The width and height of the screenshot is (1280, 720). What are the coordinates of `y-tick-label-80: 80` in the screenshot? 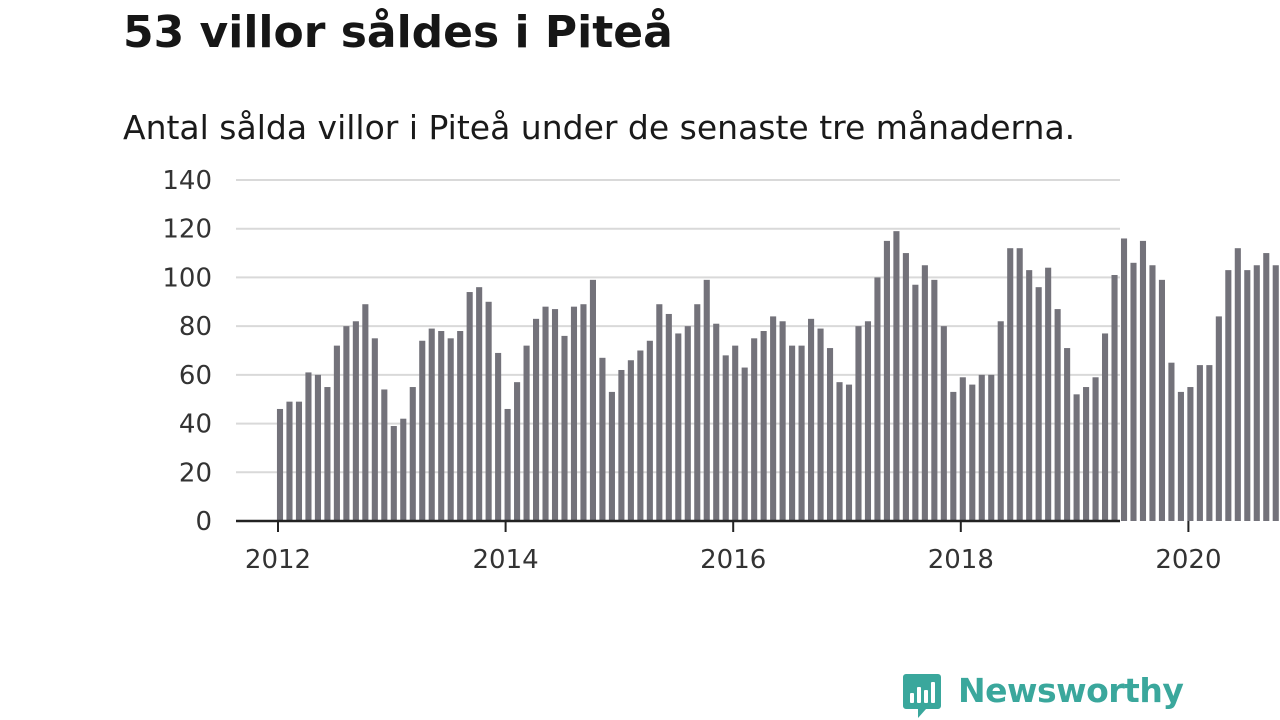 It's located at (195, 327).